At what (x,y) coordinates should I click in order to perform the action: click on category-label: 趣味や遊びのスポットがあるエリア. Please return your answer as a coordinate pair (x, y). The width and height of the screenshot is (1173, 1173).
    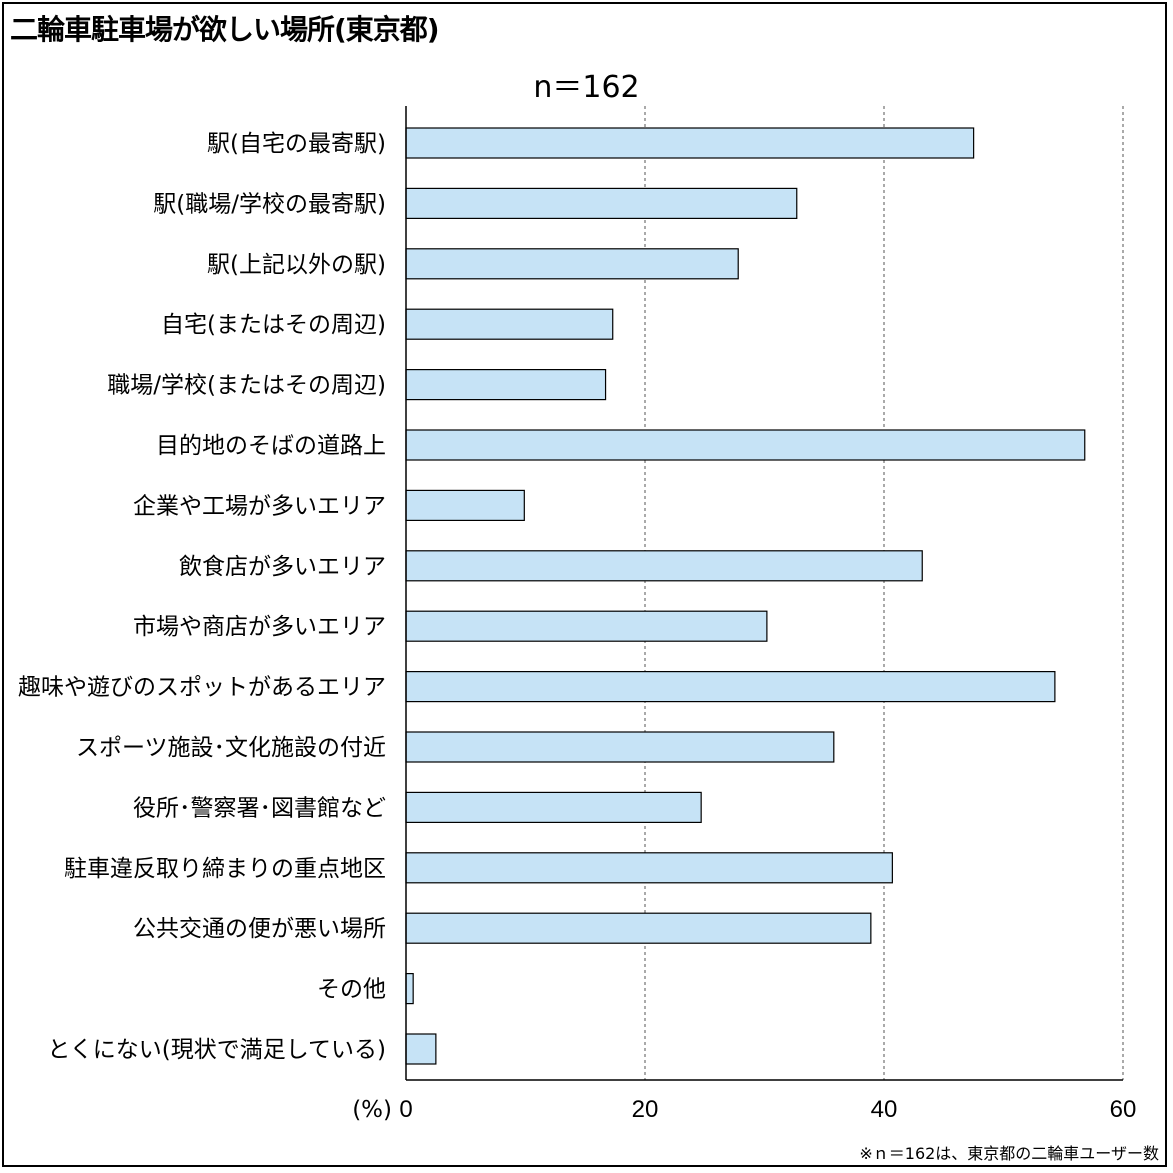
    Looking at the image, I should click on (202, 688).